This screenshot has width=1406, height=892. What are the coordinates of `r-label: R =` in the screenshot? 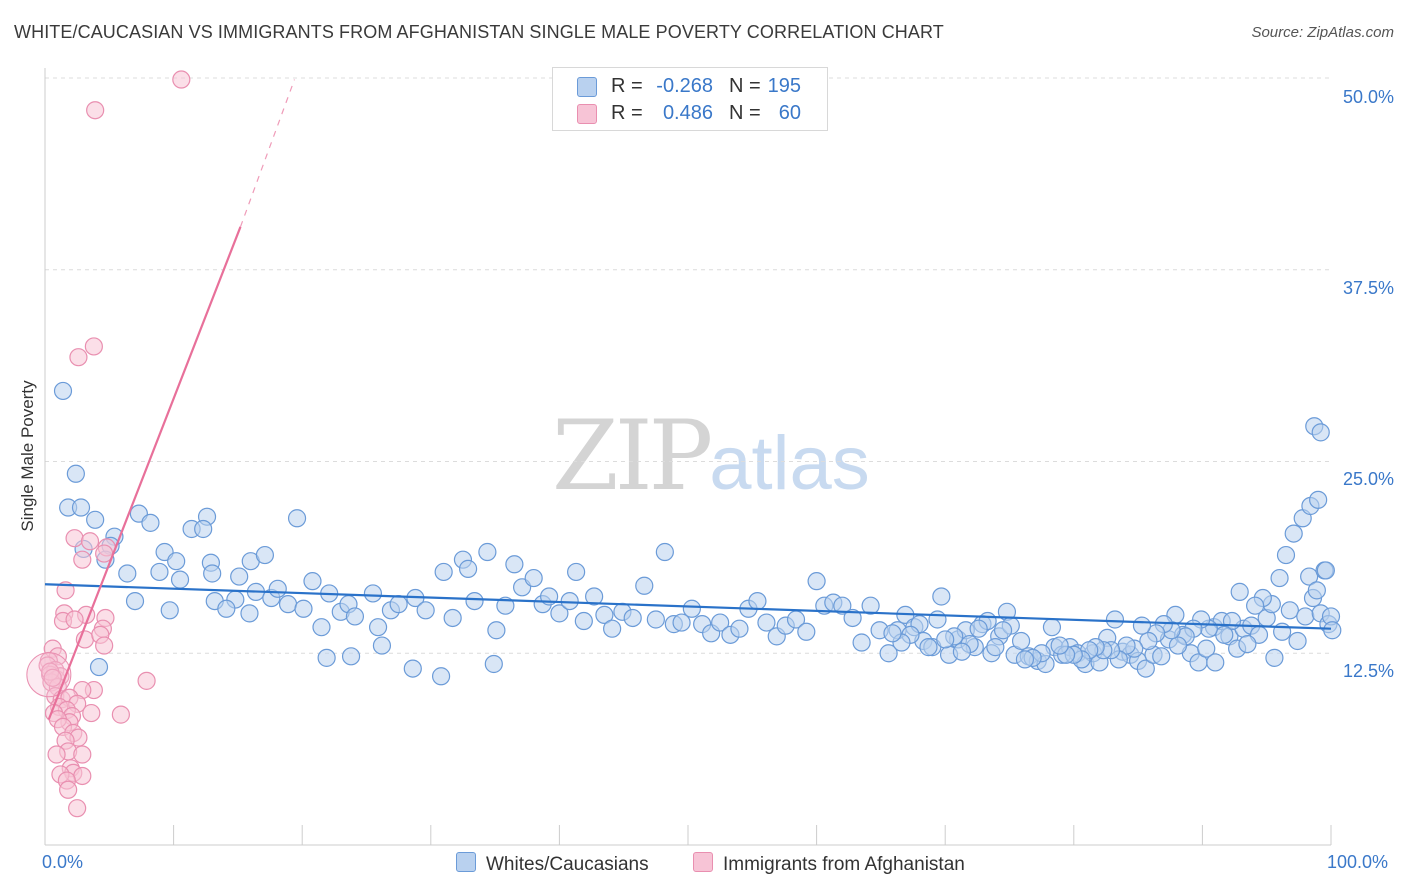 It's located at (627, 113).